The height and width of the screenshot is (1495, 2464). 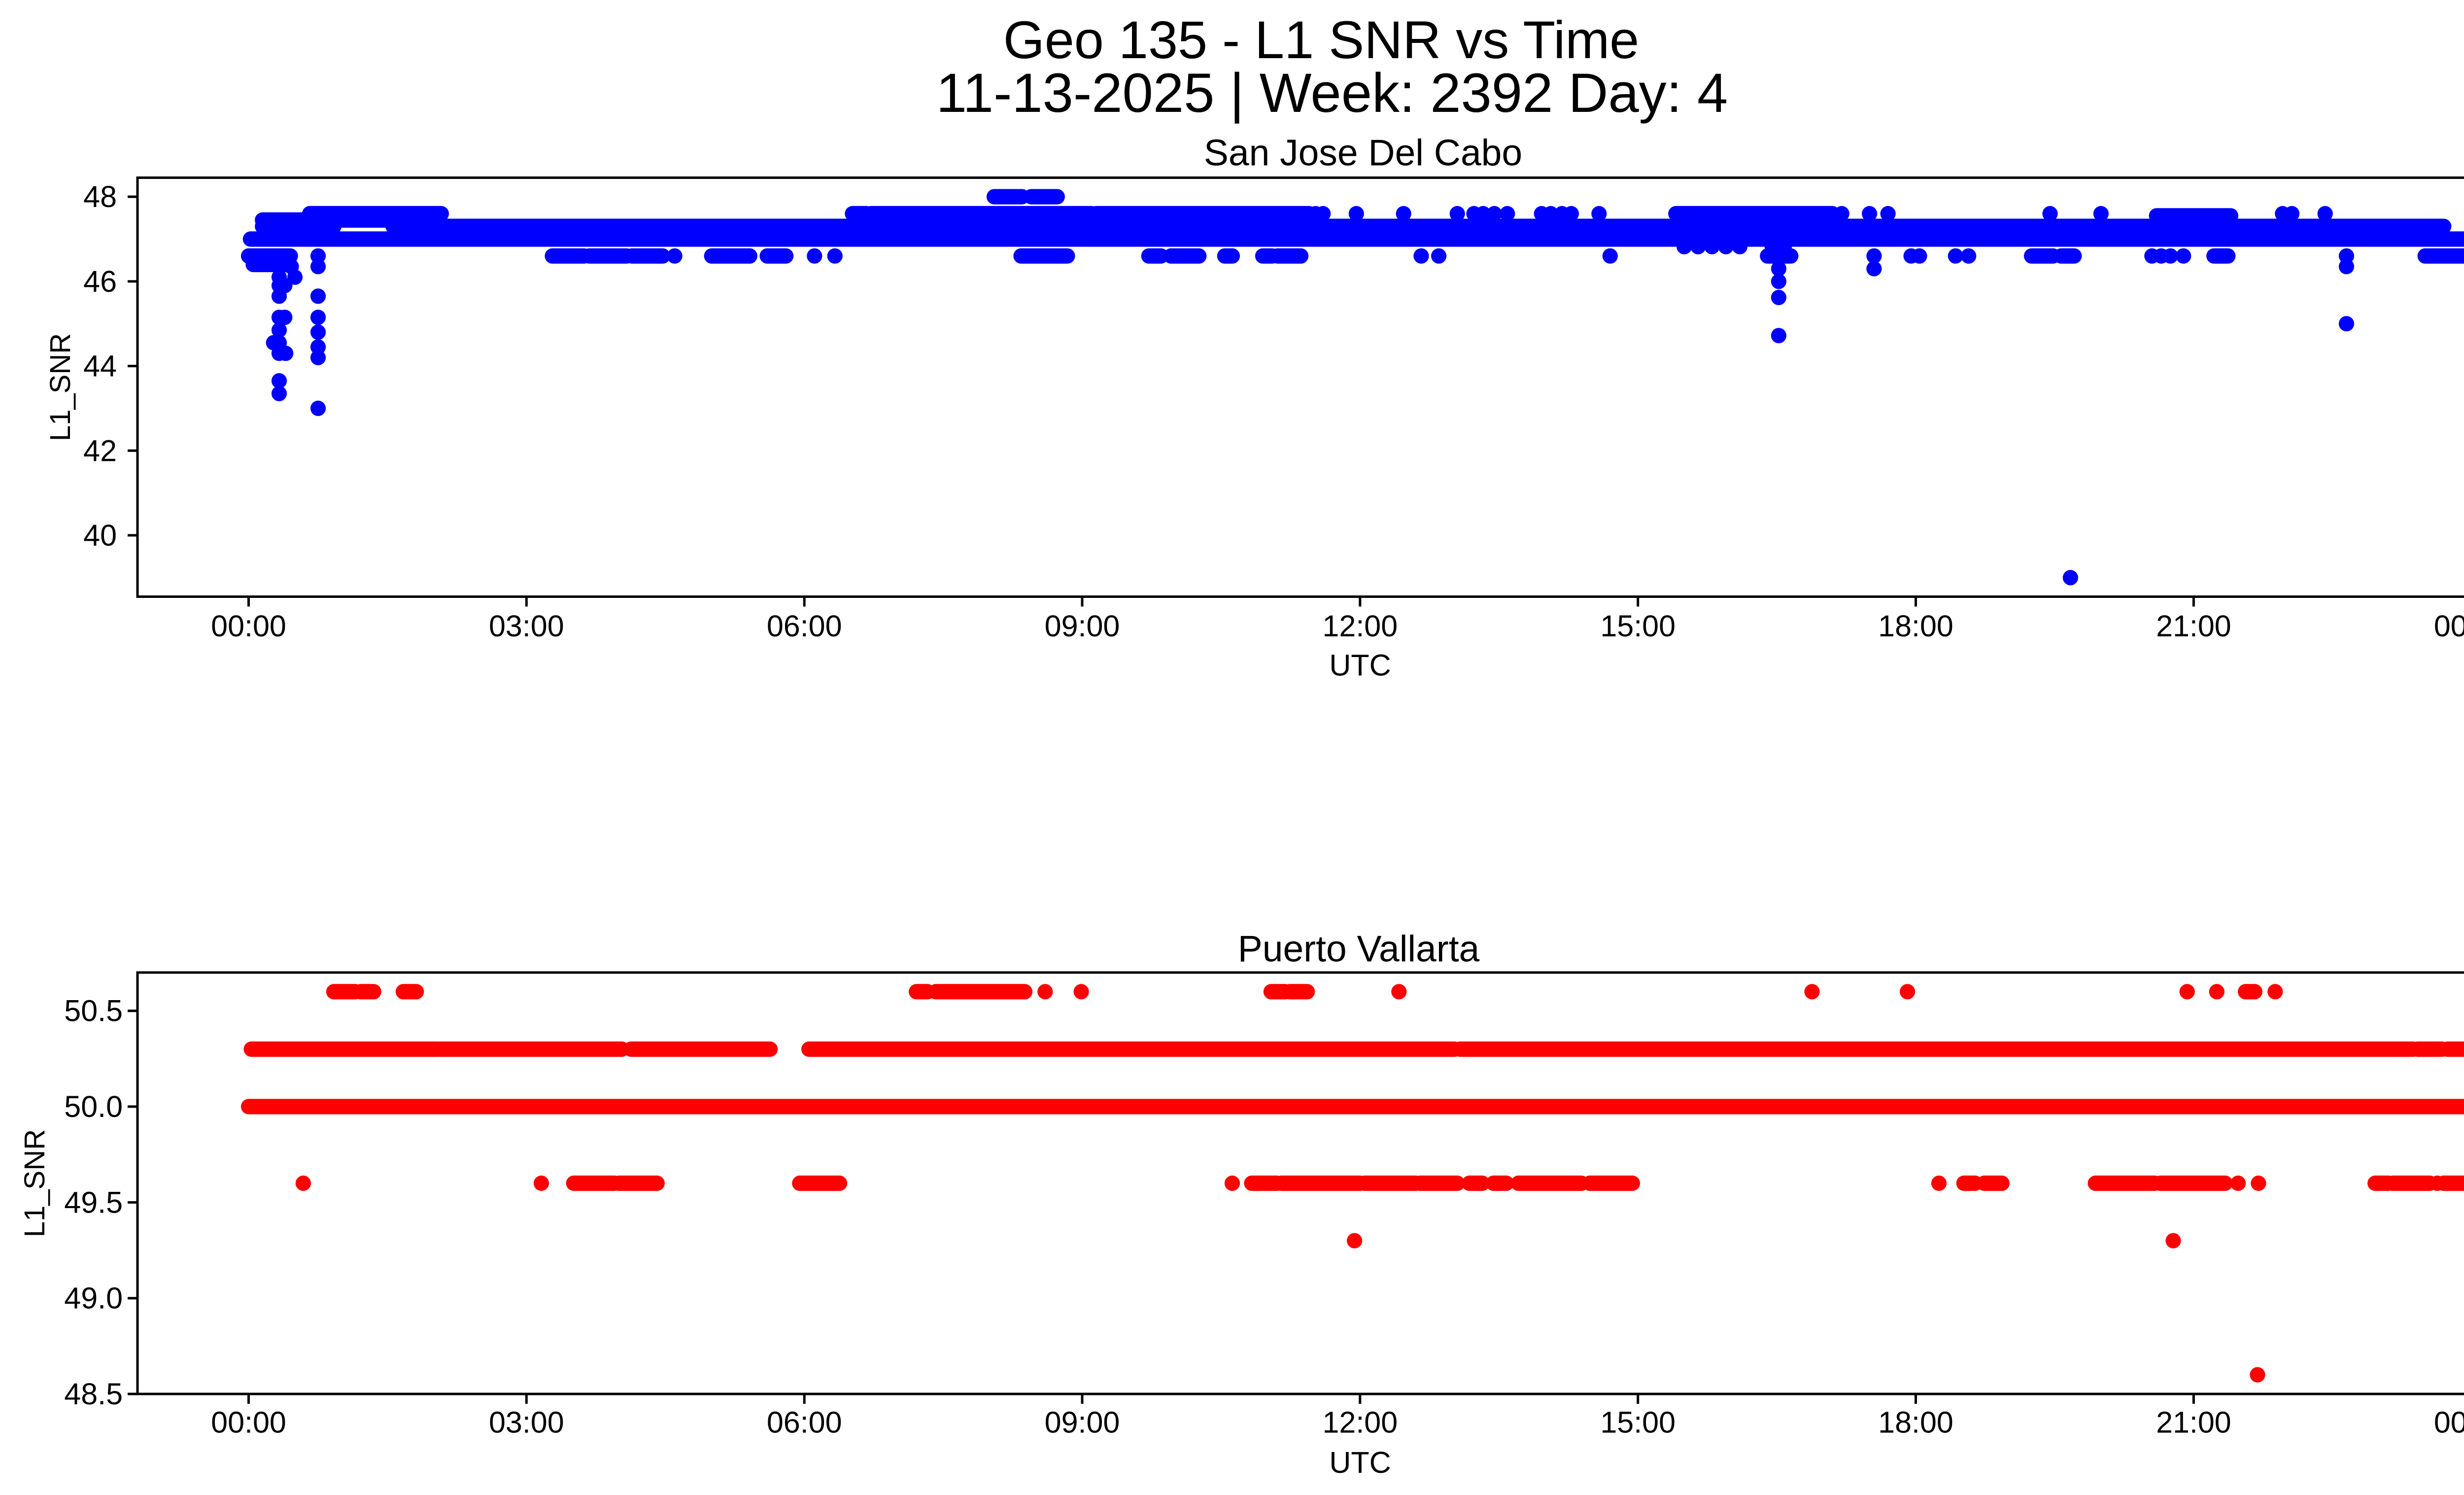 What do you see at coordinates (1321, 40) in the screenshot?
I see `svg-text: Geo 135 - L1 SNR vs Time` at bounding box center [1321, 40].